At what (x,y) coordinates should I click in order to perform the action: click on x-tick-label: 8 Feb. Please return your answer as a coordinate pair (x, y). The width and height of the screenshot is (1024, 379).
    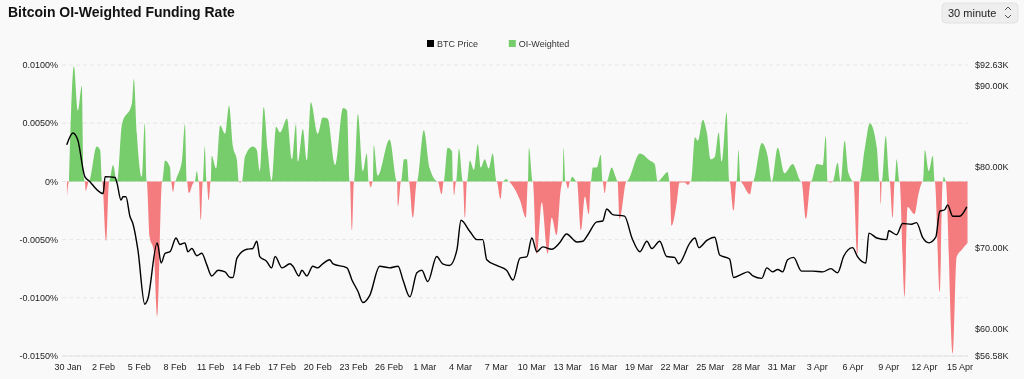
    Looking at the image, I should click on (175, 367).